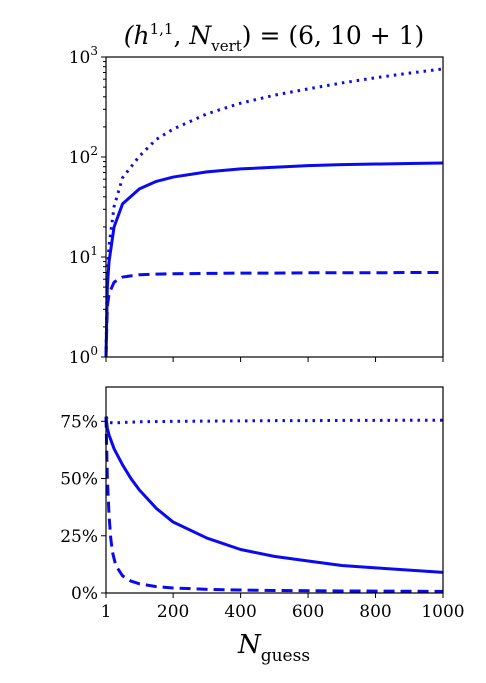 This screenshot has height=683, width=486. What do you see at coordinates (249, 645) in the screenshot?
I see `x-axis-label-main: N` at bounding box center [249, 645].